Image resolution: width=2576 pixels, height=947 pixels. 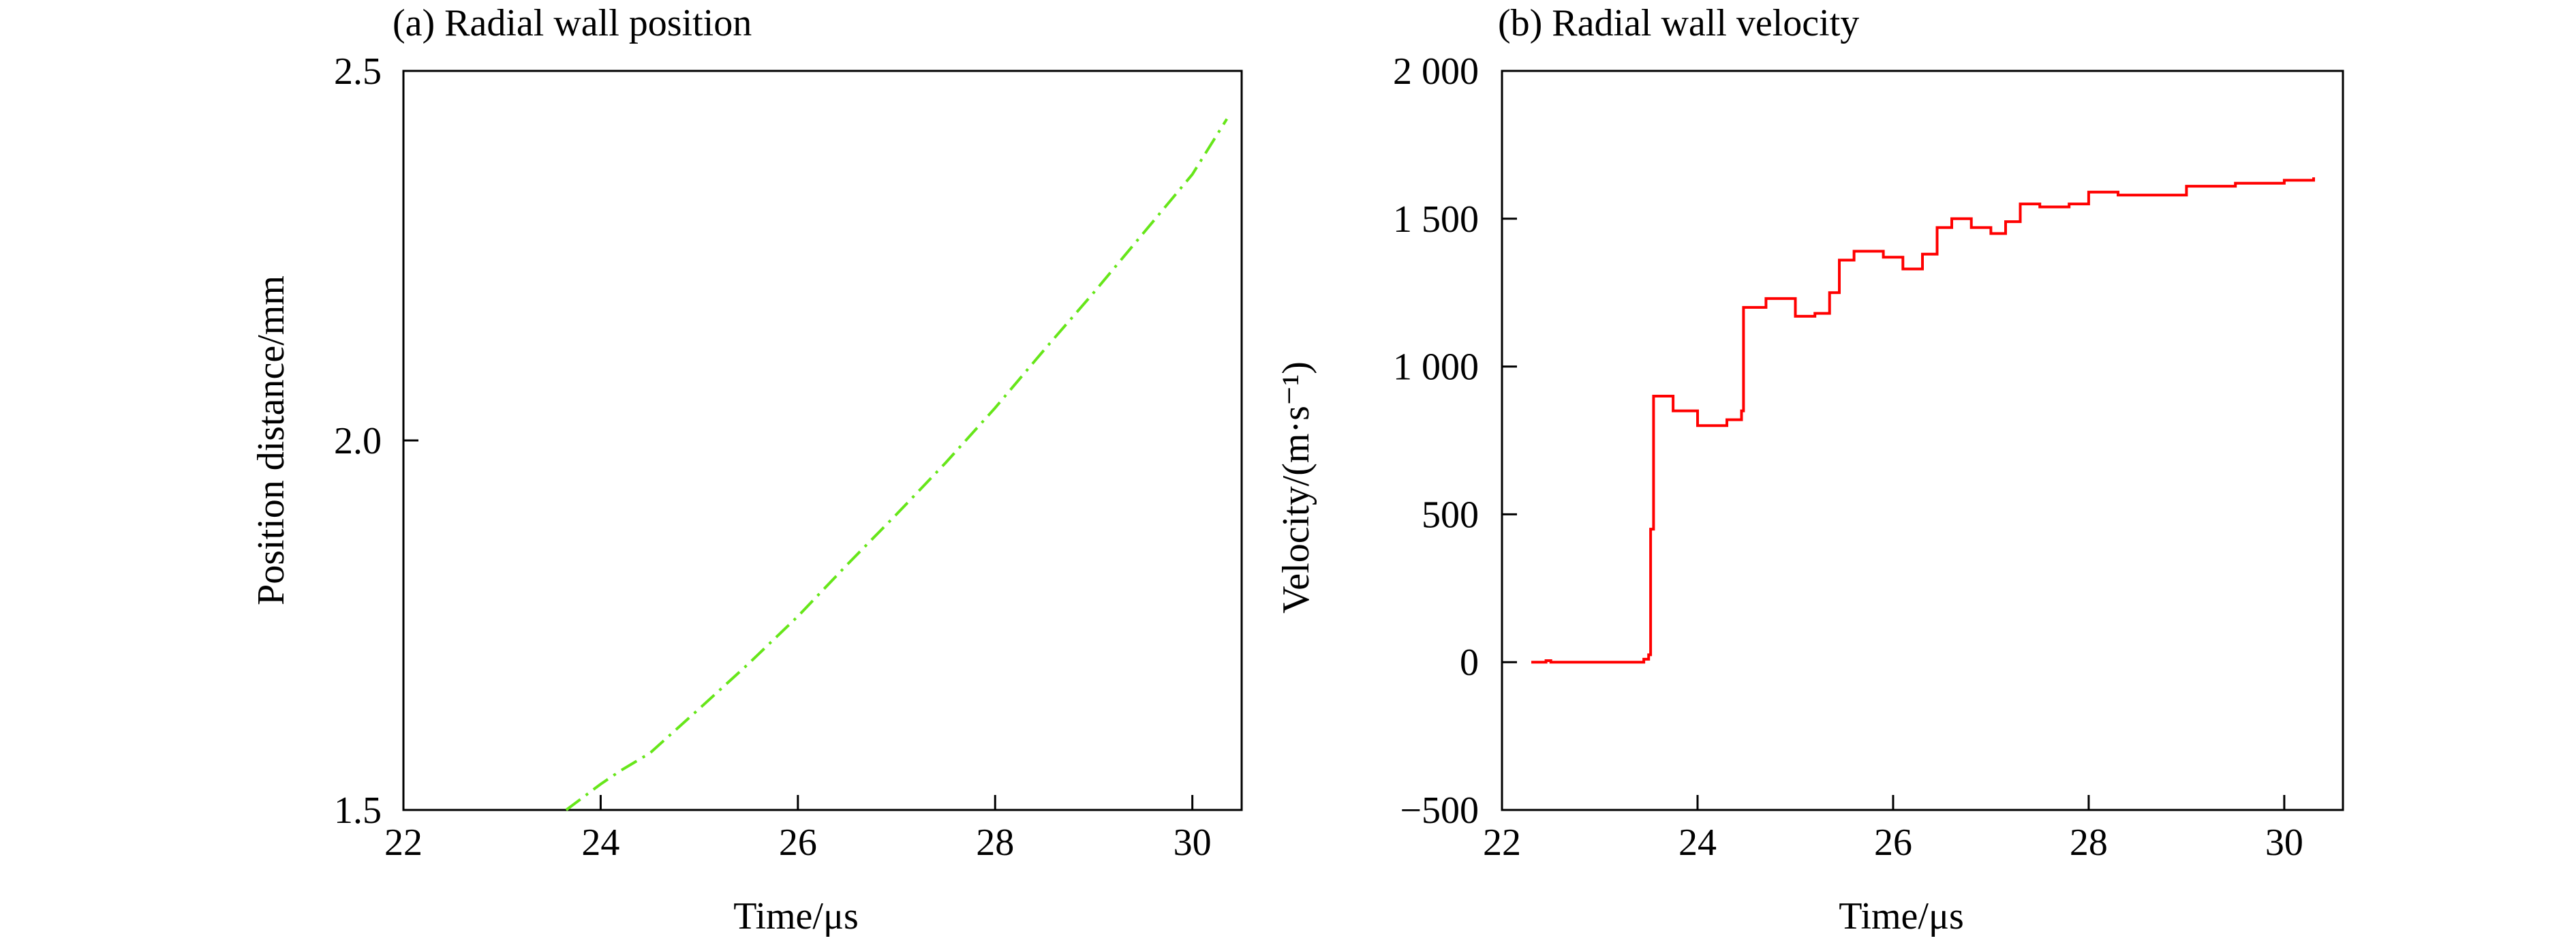 What do you see at coordinates (2089, 843) in the screenshot?
I see `chart-b-x-tick-label: 28` at bounding box center [2089, 843].